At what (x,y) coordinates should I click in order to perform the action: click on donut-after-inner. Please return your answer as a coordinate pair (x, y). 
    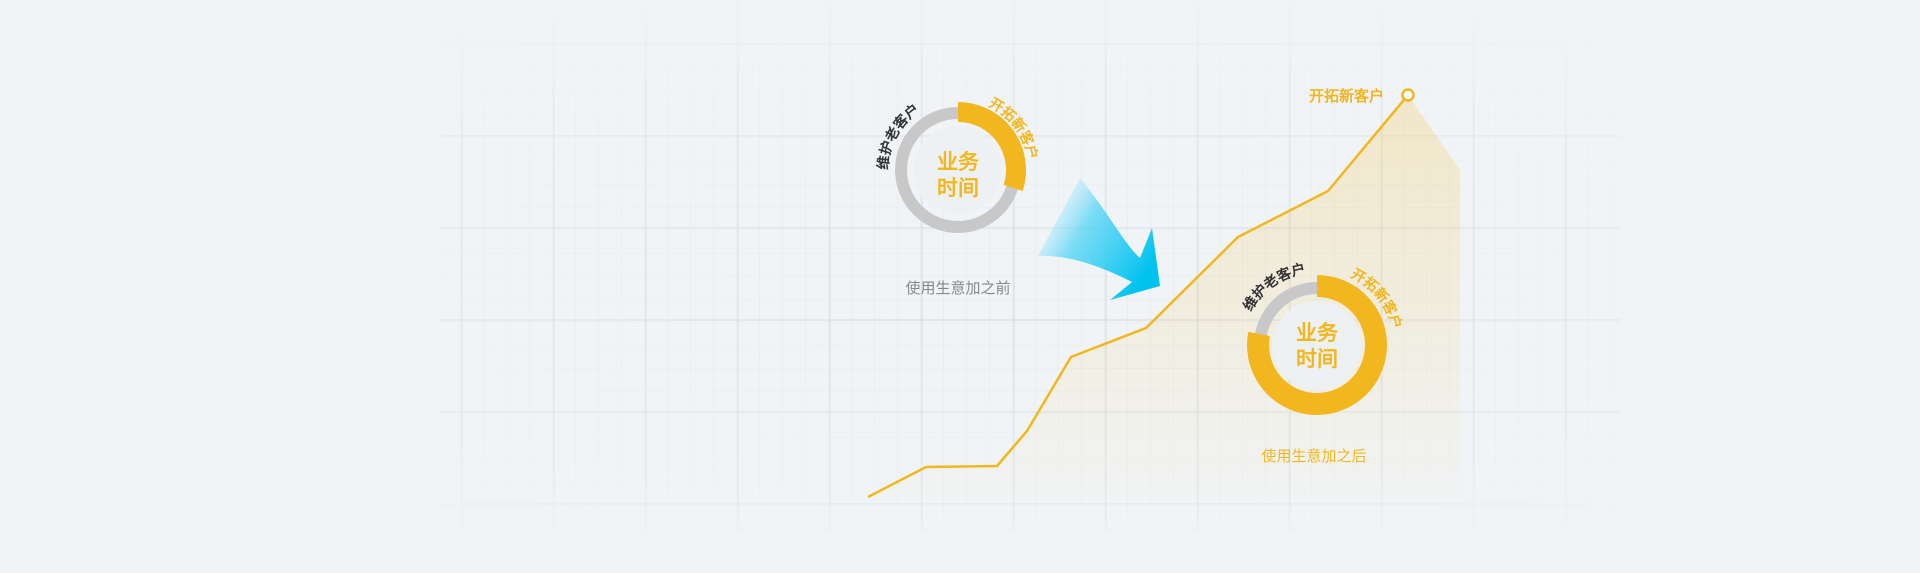
    Looking at the image, I should click on (1317, 345).